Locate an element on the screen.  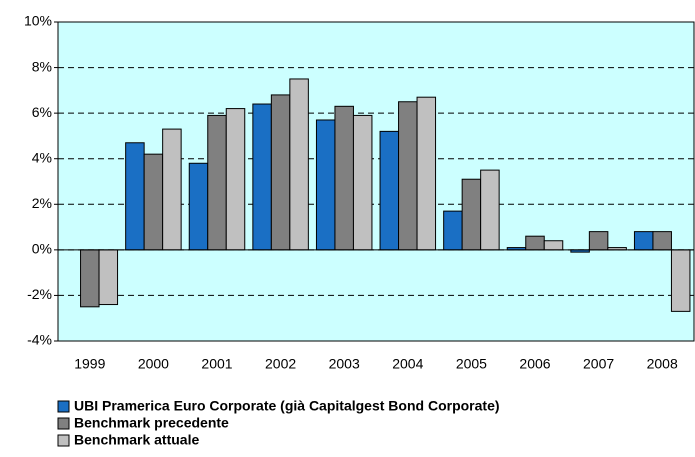
x-tick-label: 2000 is located at coordinates (153, 364).